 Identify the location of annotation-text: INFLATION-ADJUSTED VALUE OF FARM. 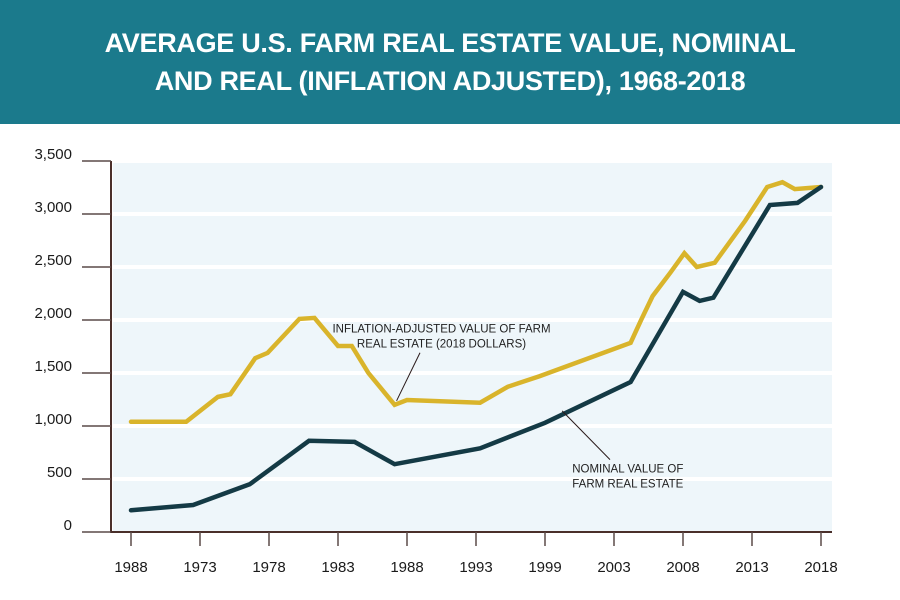
(441, 330).